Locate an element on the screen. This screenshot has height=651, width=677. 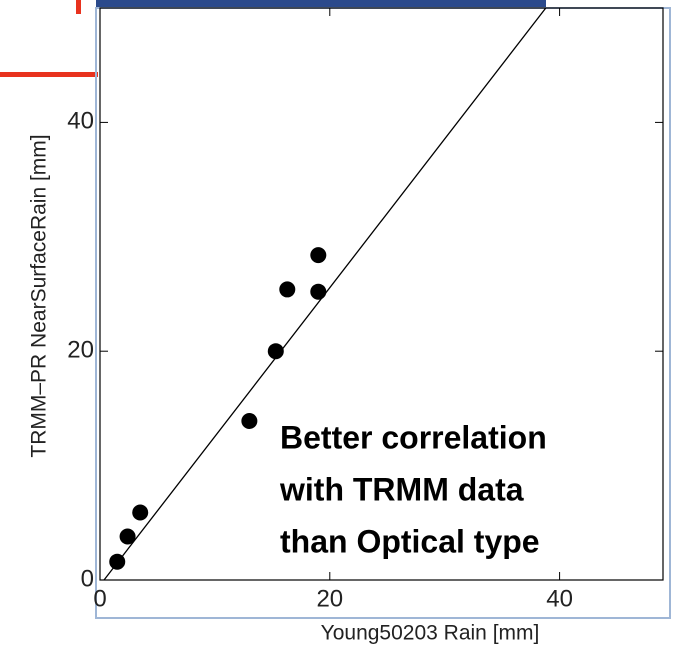
photo-strip is located at coordinates (321, 4).